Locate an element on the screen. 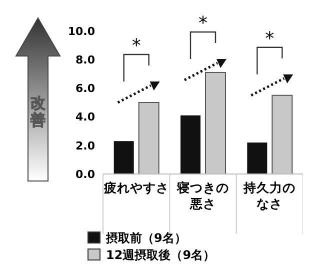 Image resolution: width=311 pixels, height=272 pixels. y-tick-label: 10.0 is located at coordinates (82, 31).